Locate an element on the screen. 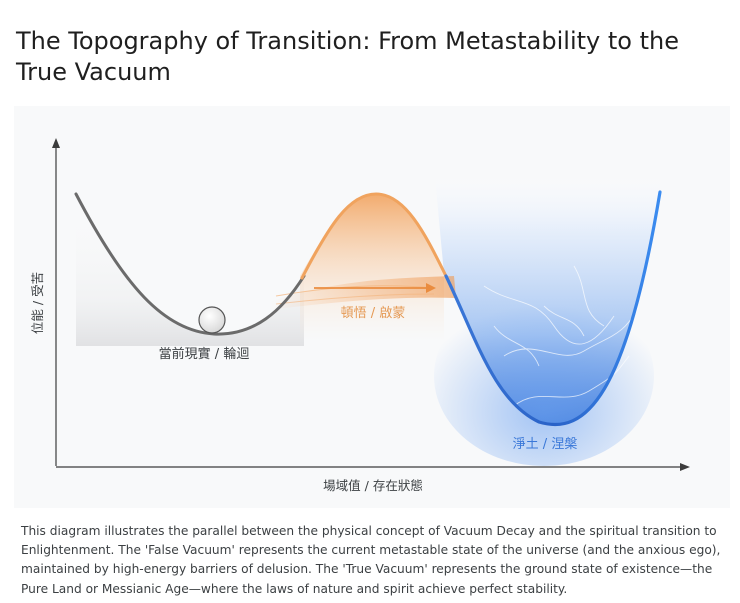 The image size is (740, 603). tunneling-beam is located at coordinates (362, 293).